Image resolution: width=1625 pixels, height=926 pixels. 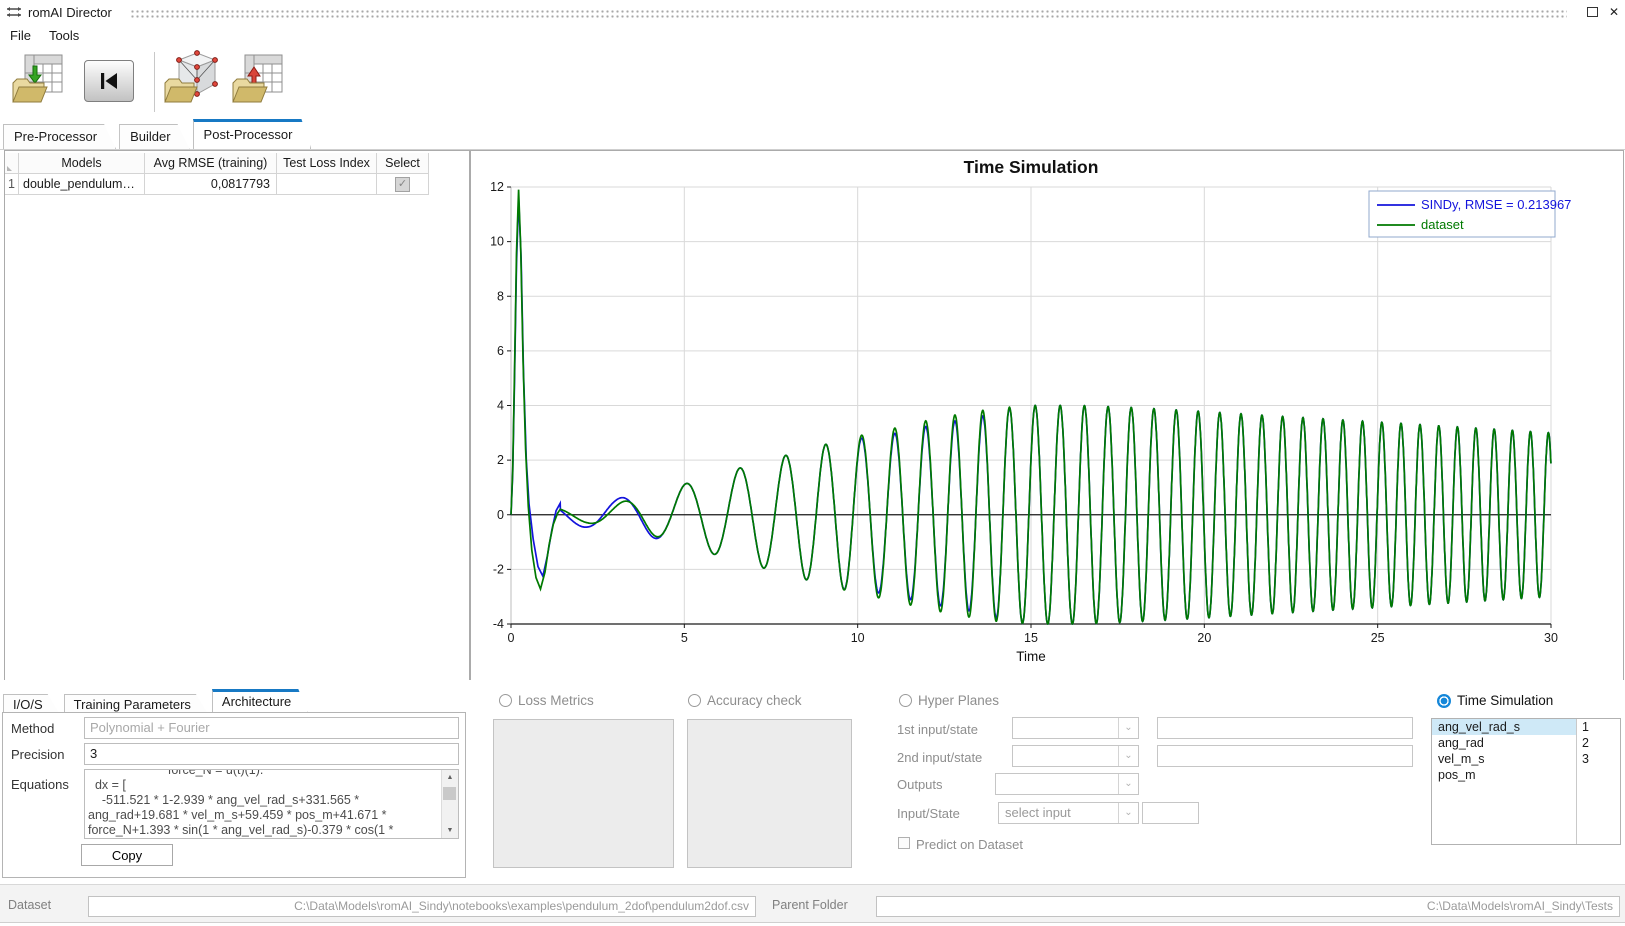 What do you see at coordinates (327, 163) in the screenshot?
I see `col-test-loss-index: Test Loss Index` at bounding box center [327, 163].